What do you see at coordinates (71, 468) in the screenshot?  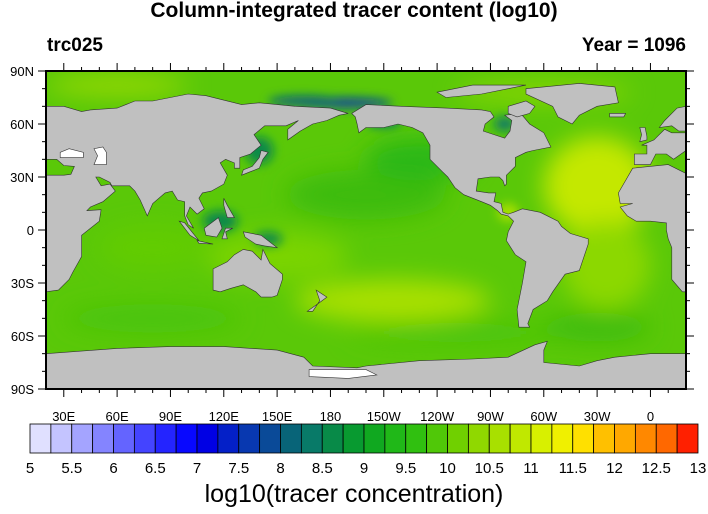 I see `colorbar-label: 5.5` at bounding box center [71, 468].